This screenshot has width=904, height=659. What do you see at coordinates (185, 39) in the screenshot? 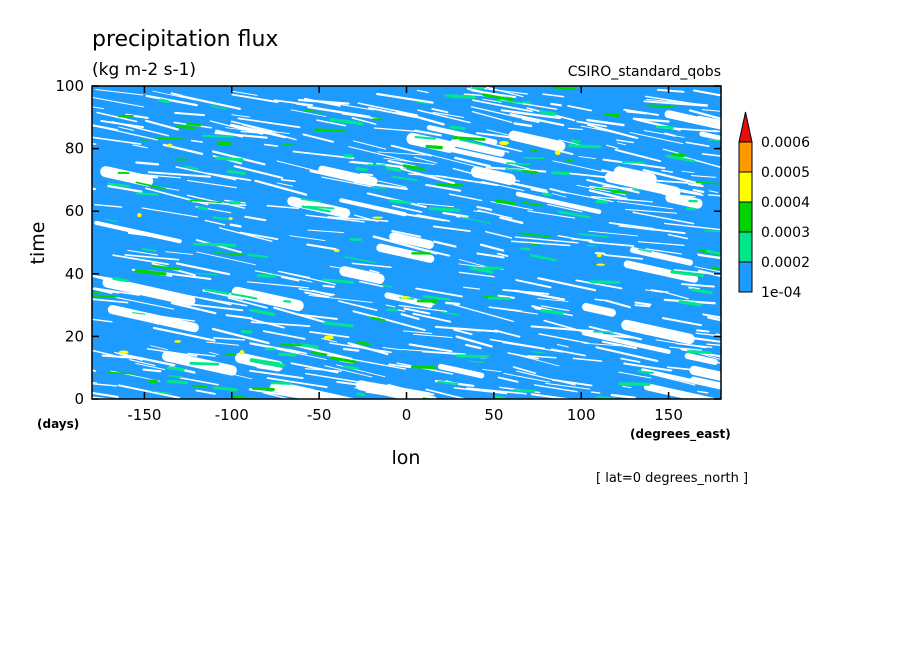
I see `chart-title: precipitation flux` at bounding box center [185, 39].